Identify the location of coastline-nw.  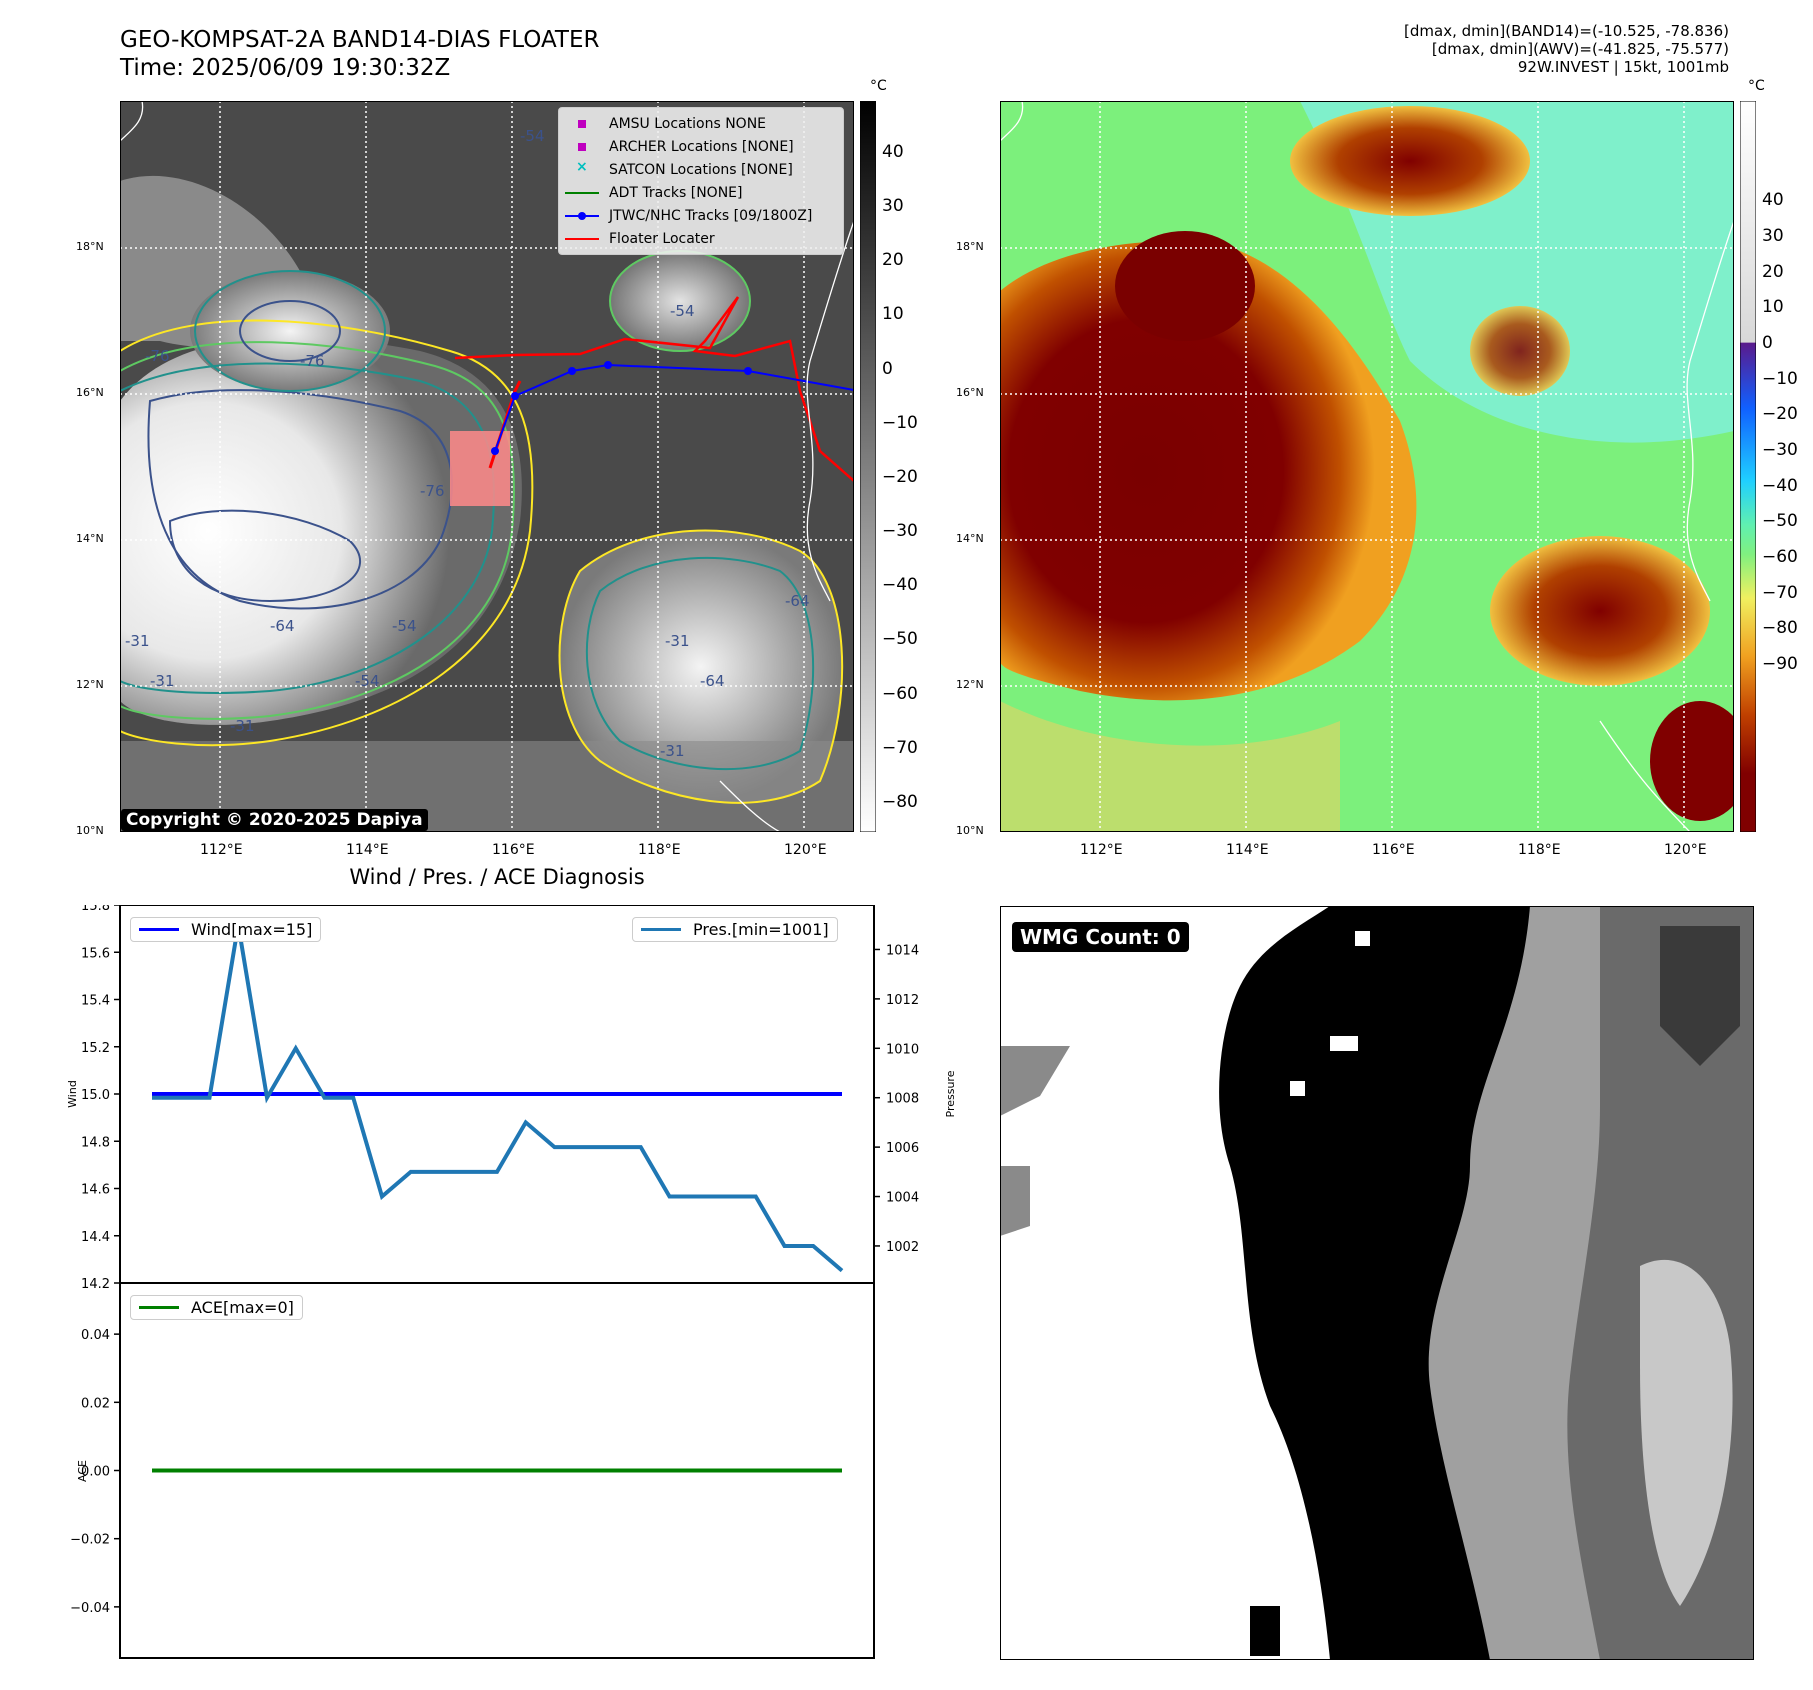
(1012, 121).